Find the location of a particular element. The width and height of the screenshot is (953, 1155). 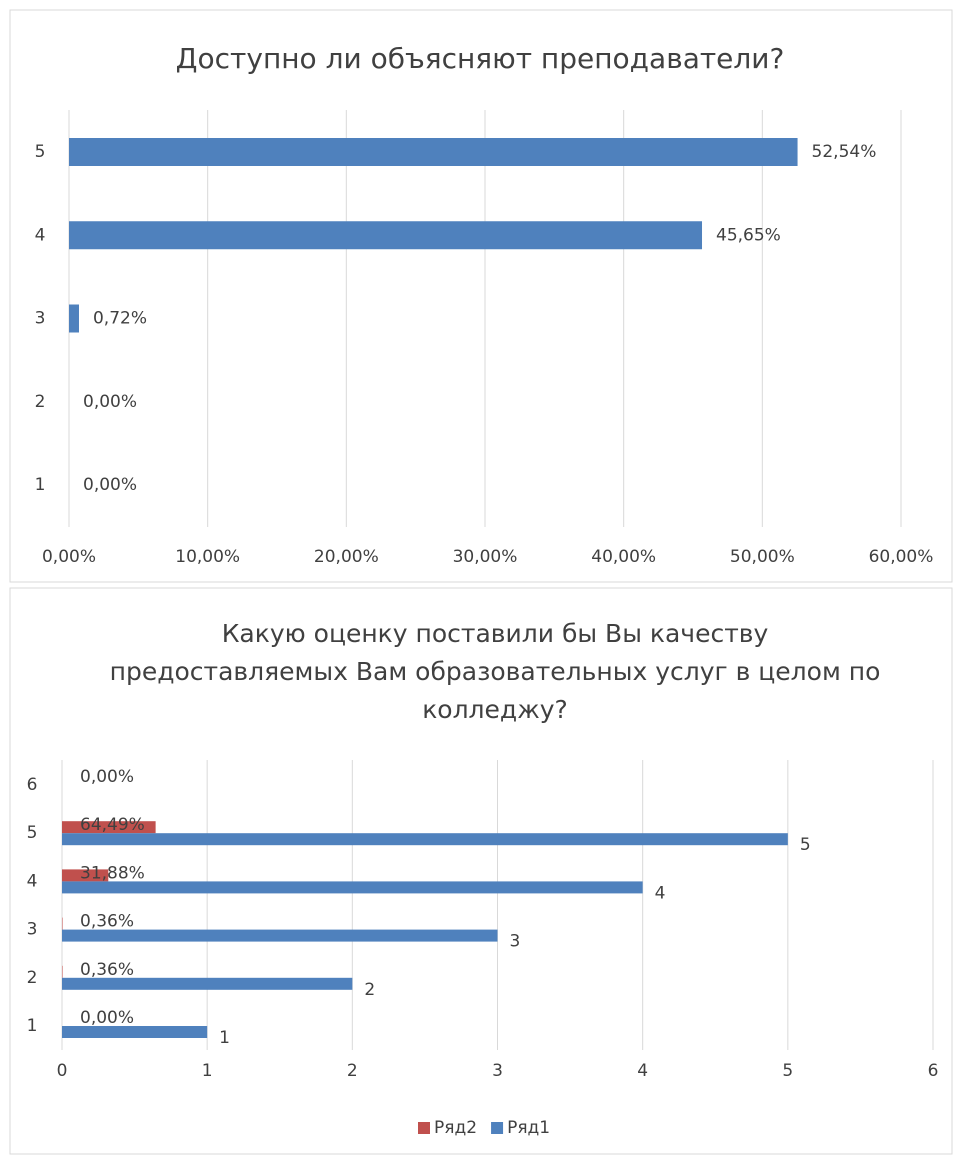

x-tick-label: 1 is located at coordinates (207, 1071).